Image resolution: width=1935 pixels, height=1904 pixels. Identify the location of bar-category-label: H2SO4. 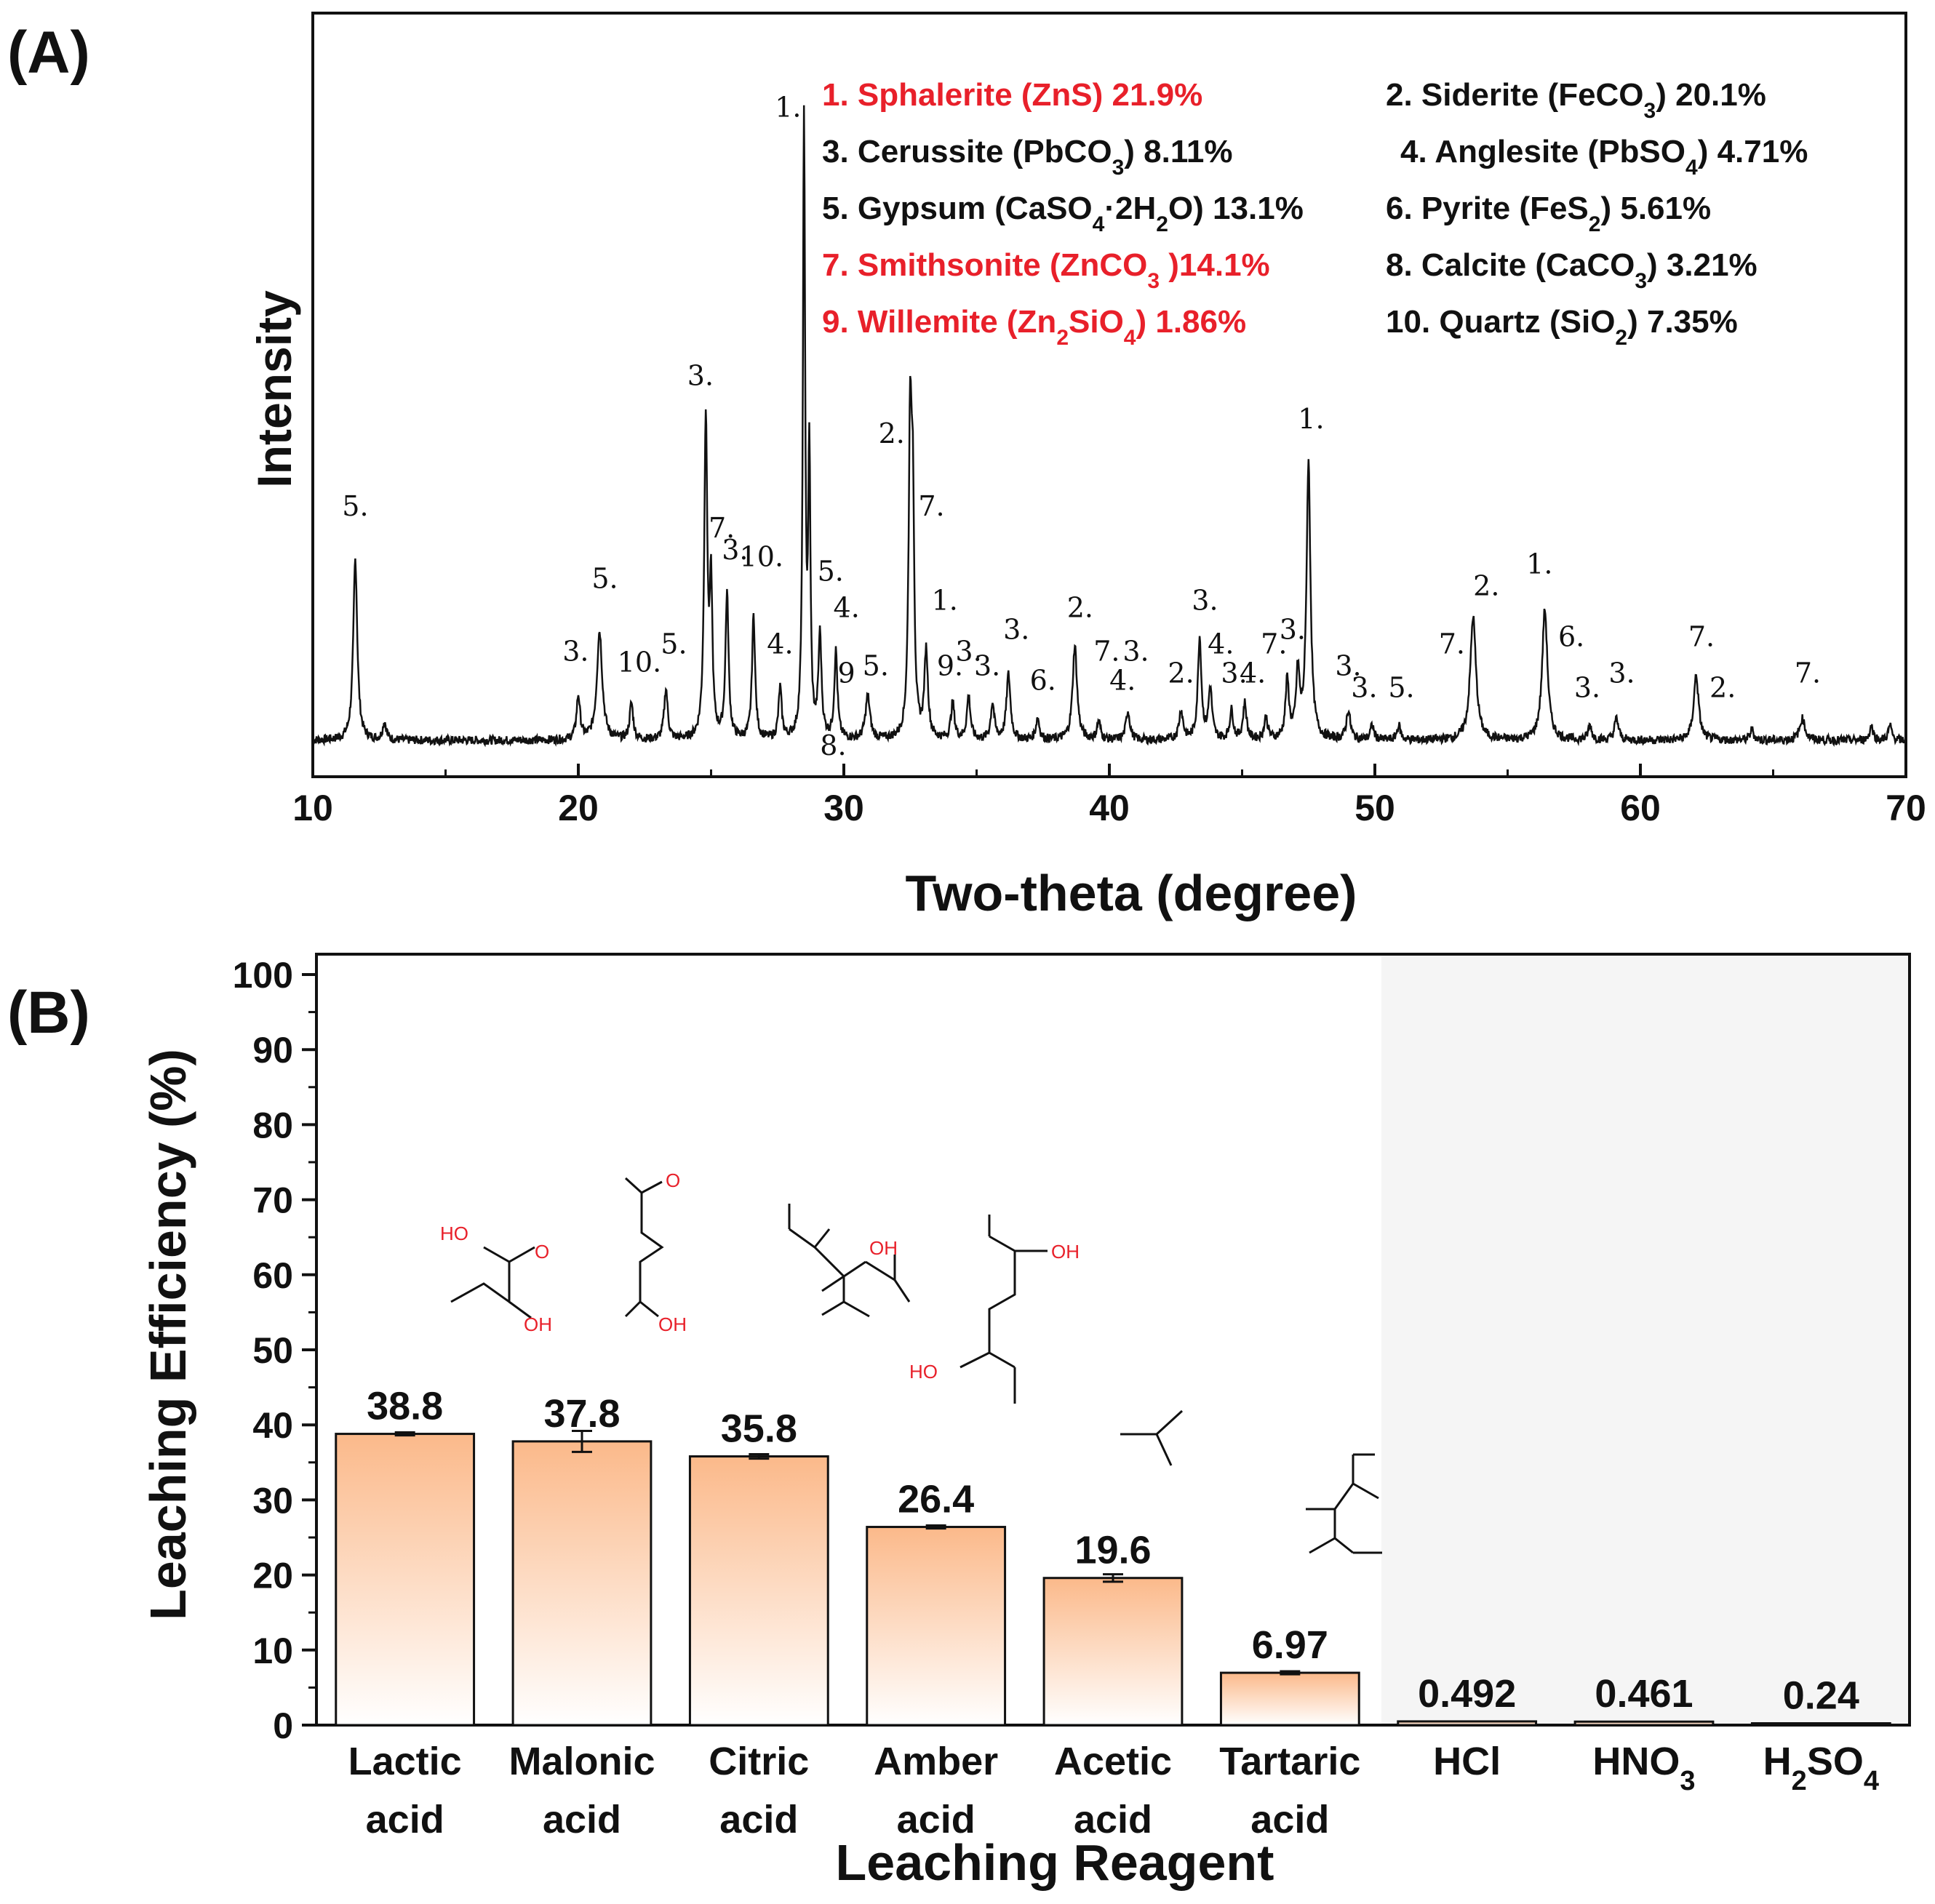
(1821, 1768).